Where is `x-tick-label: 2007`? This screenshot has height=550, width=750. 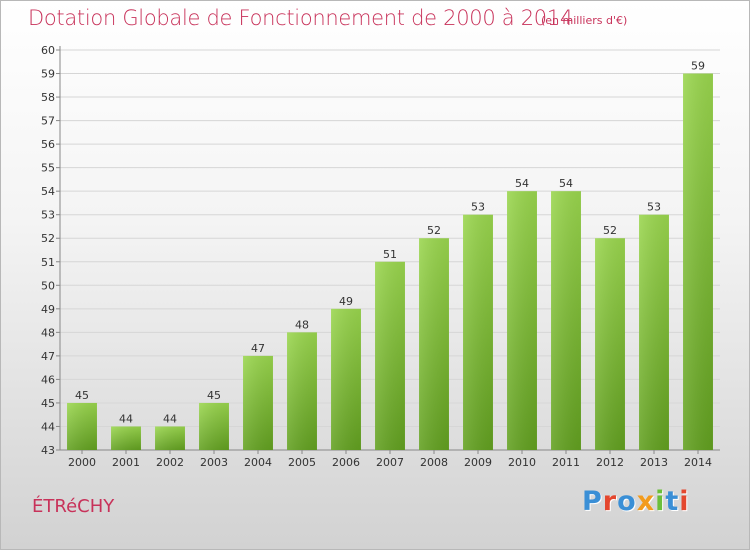 x-tick-label: 2007 is located at coordinates (390, 462).